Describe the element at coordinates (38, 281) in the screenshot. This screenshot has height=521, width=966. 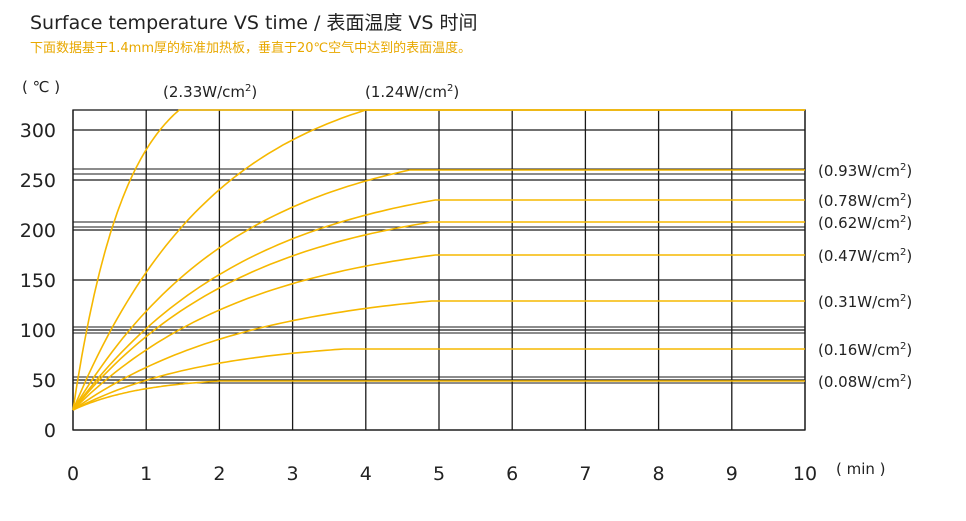
I see `y-tick-label: 150` at that location.